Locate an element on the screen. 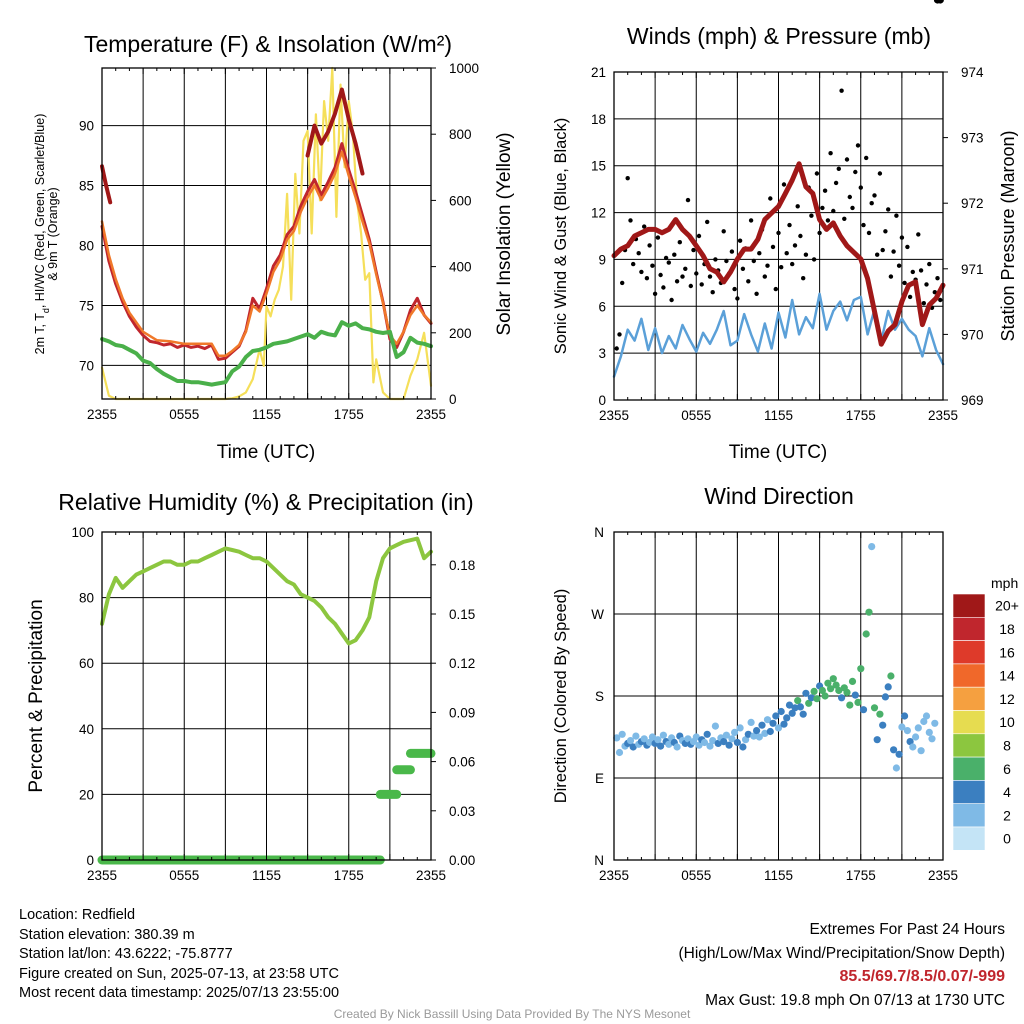 The image size is (1024, 1024). y-right-tick-label: 0.12 is located at coordinates (462, 663).